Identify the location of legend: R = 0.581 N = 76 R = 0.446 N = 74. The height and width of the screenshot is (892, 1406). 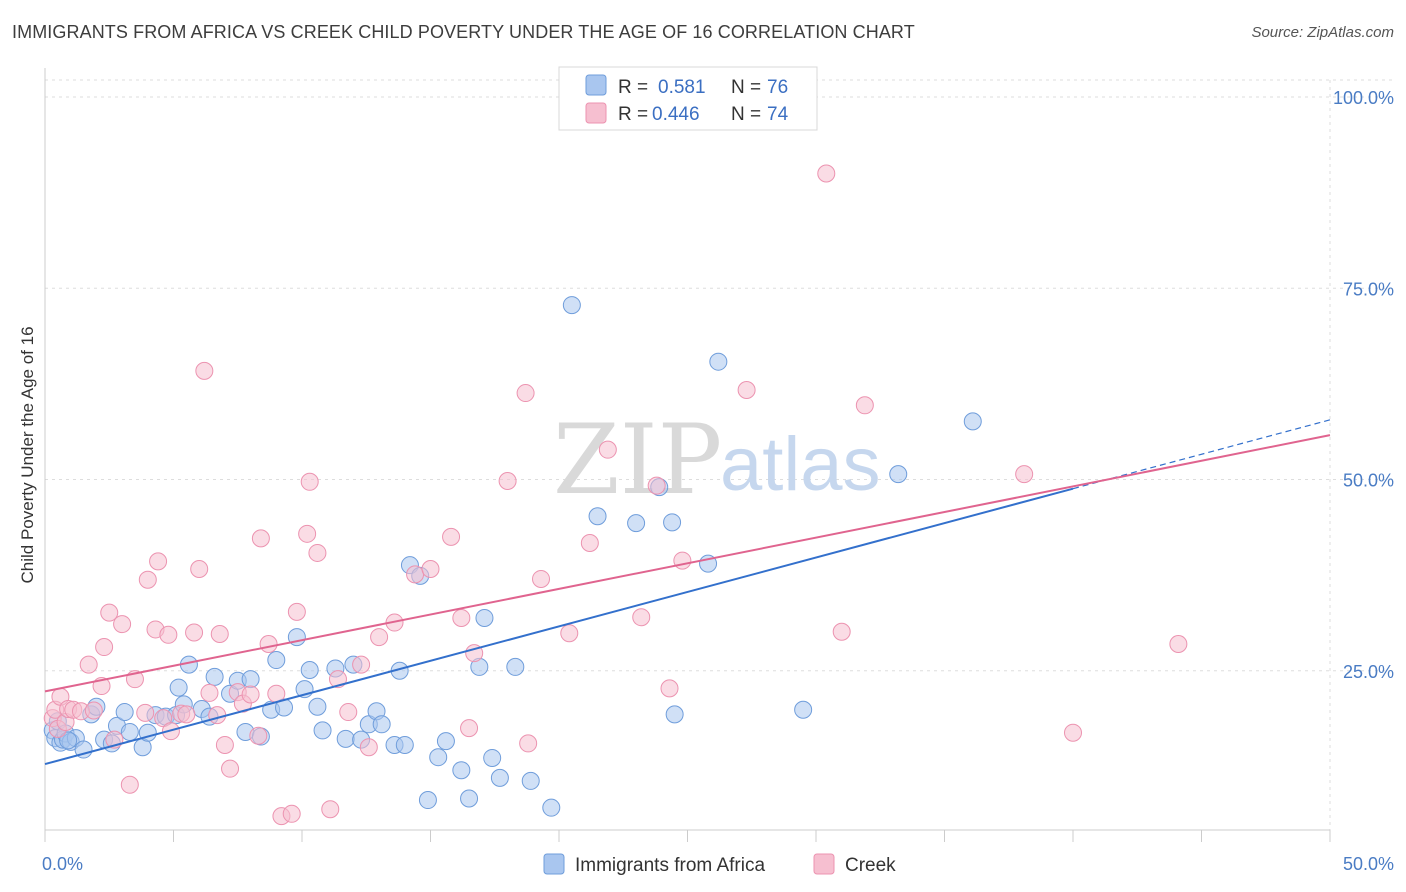
(688, 98).